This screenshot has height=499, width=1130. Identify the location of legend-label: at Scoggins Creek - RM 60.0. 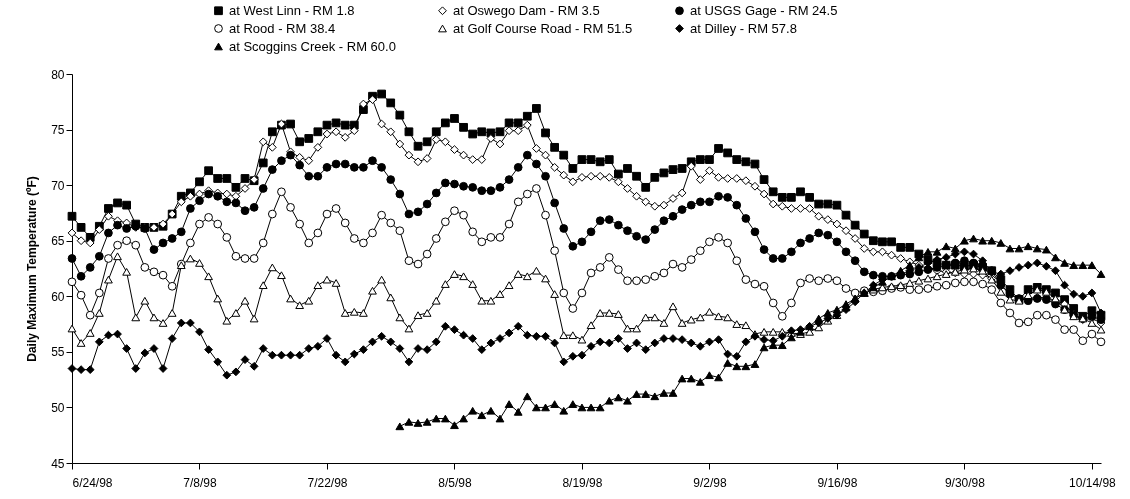
(312, 46).